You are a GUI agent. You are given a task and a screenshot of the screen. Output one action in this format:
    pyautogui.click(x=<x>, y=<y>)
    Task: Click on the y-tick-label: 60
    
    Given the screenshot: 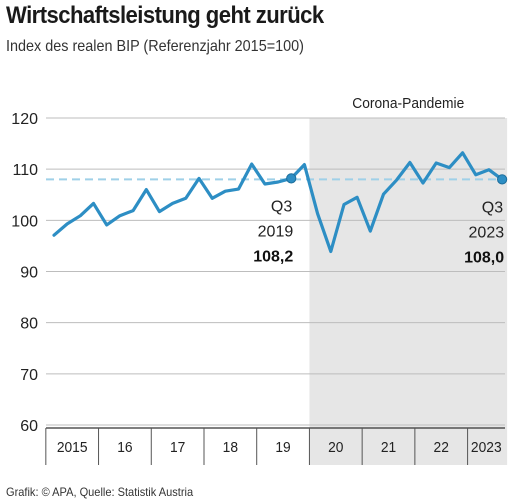 What is the action you would take?
    pyautogui.click(x=29, y=426)
    